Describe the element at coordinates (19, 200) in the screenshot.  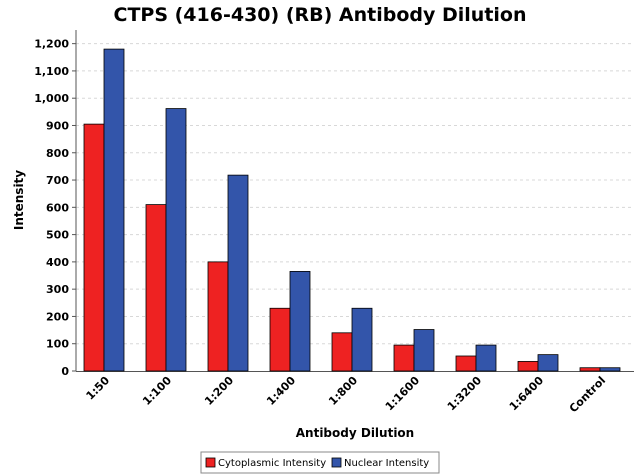
I see `y-axis-title: Intensity` at that location.